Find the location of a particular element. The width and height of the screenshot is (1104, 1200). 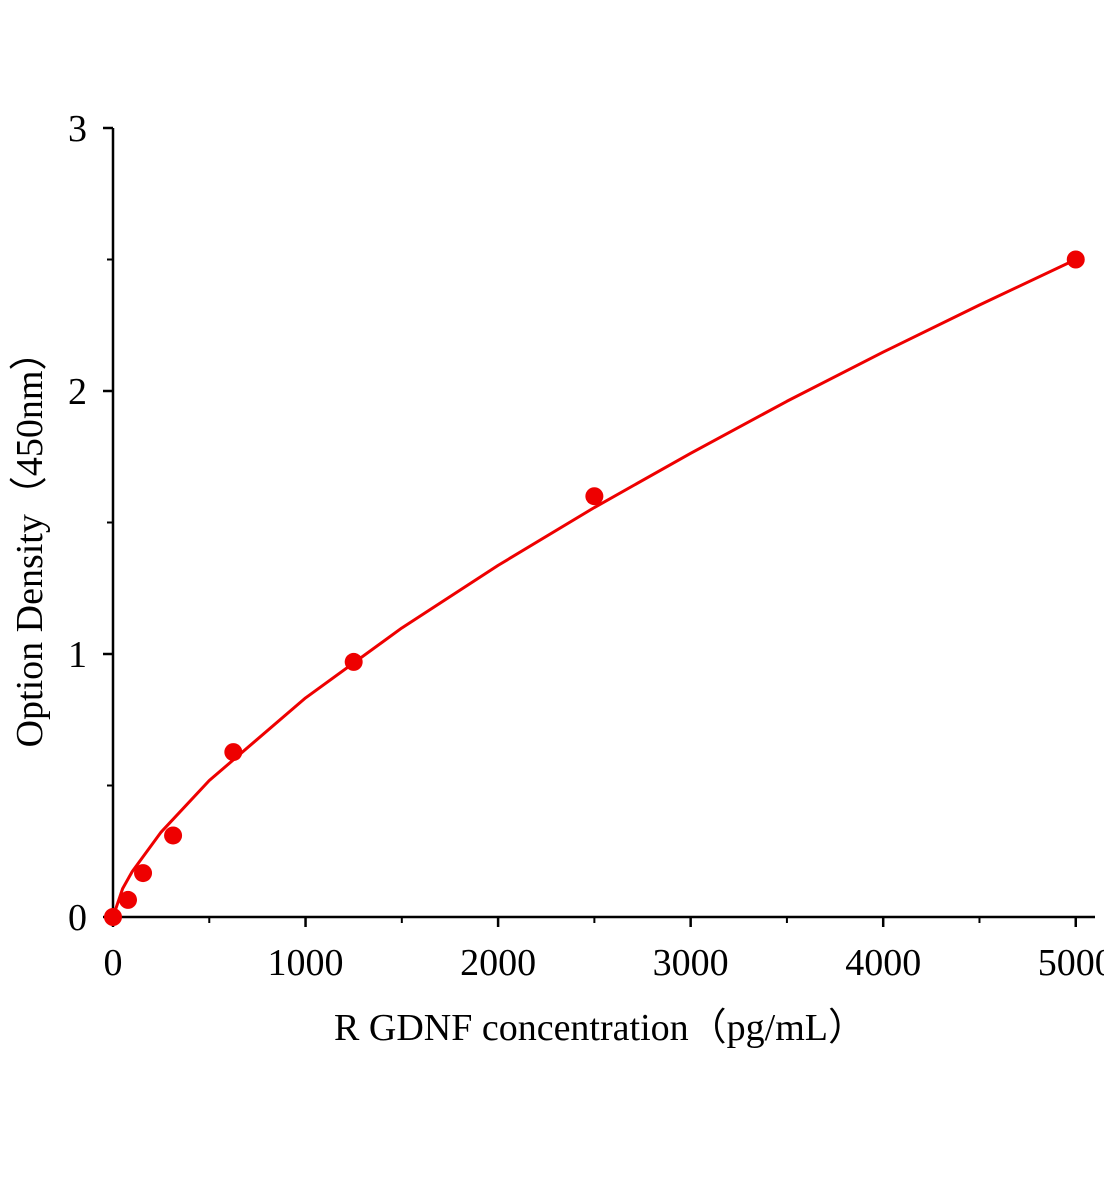

y-tick-label: 2 is located at coordinates (77, 392).